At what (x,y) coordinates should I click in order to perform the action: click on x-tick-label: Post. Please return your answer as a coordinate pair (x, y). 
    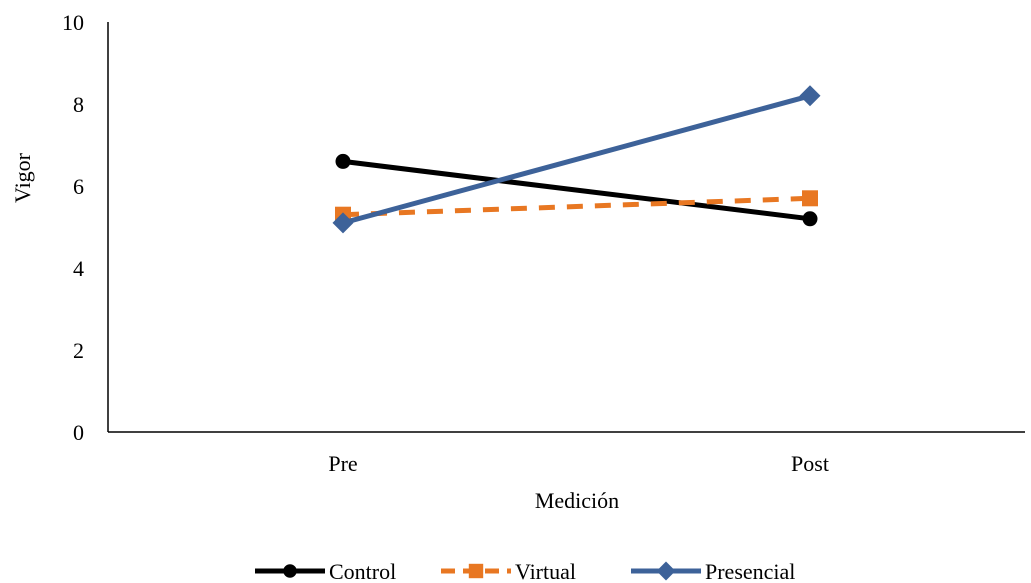
    Looking at the image, I should click on (810, 463).